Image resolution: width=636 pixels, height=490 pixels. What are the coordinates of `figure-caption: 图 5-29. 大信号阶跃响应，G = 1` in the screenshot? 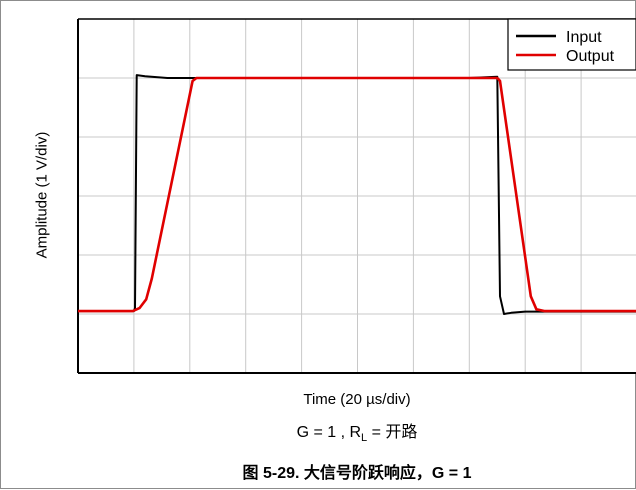 It's located at (357, 473).